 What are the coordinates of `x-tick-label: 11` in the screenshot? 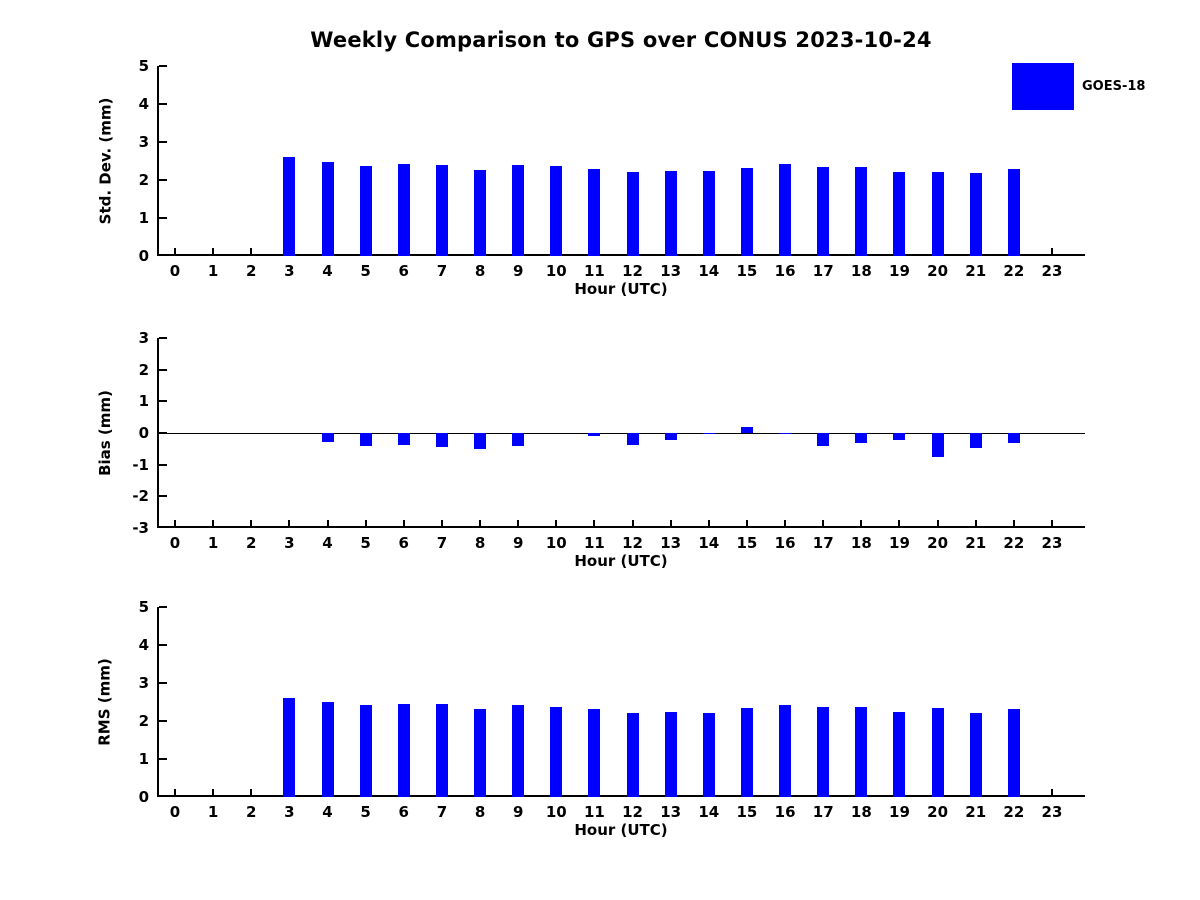 It's located at (594, 543).